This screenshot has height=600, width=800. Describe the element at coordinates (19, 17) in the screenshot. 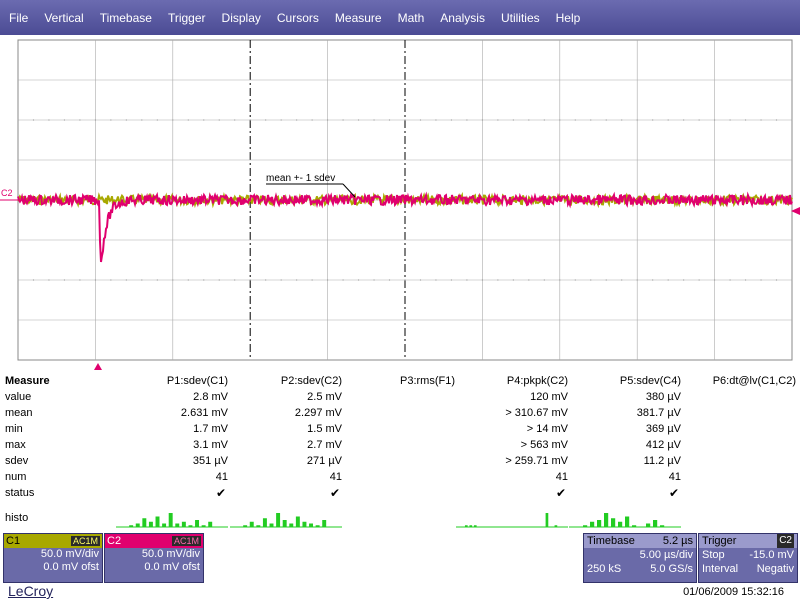

I see `menu-file: File` at that location.